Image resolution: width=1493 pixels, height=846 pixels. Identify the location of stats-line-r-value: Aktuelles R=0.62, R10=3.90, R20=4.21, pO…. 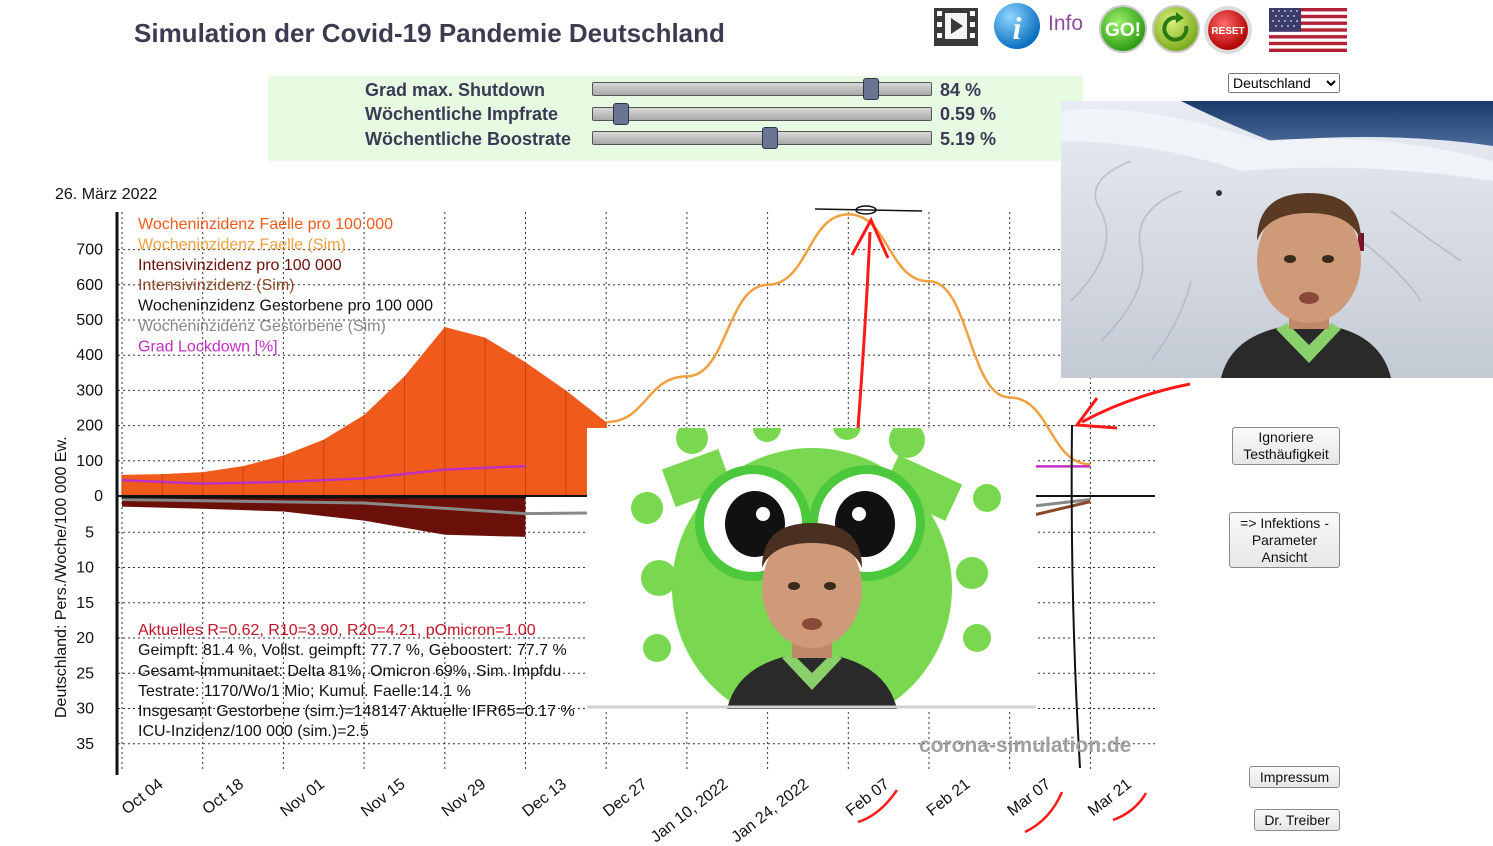
(337, 630).